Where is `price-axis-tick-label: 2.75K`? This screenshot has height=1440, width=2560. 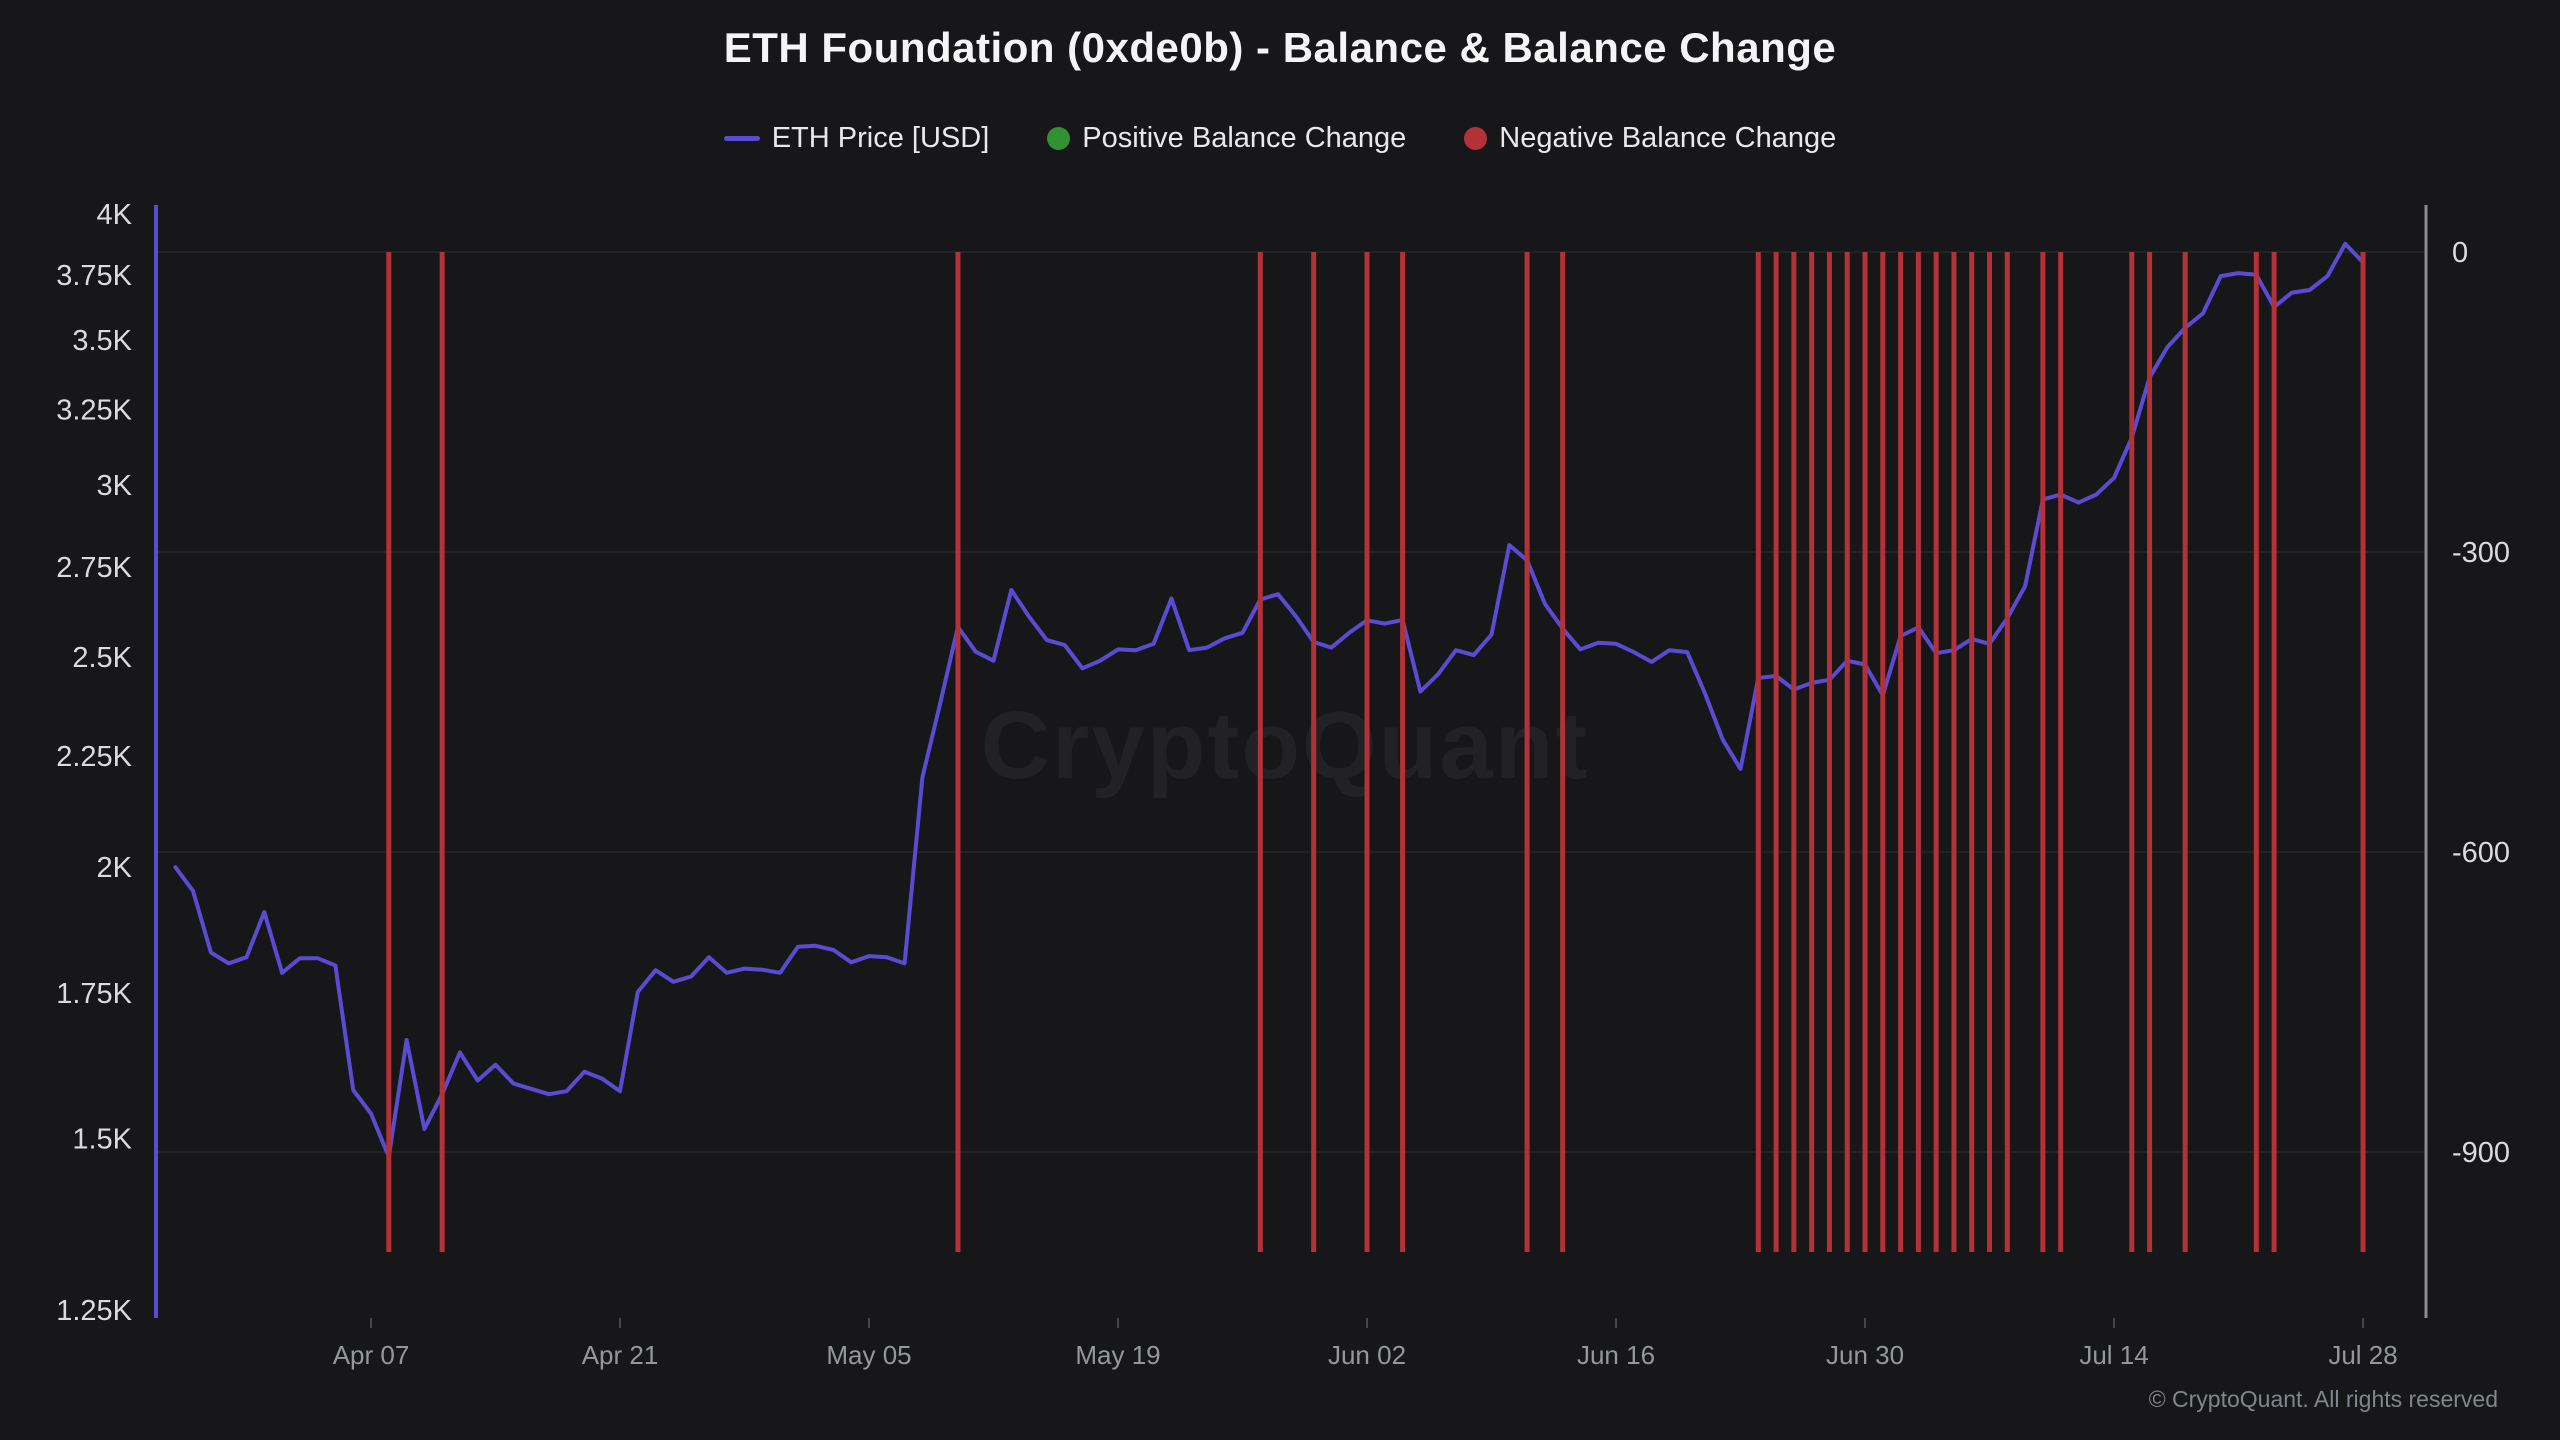 price-axis-tick-label: 2.75K is located at coordinates (94, 568).